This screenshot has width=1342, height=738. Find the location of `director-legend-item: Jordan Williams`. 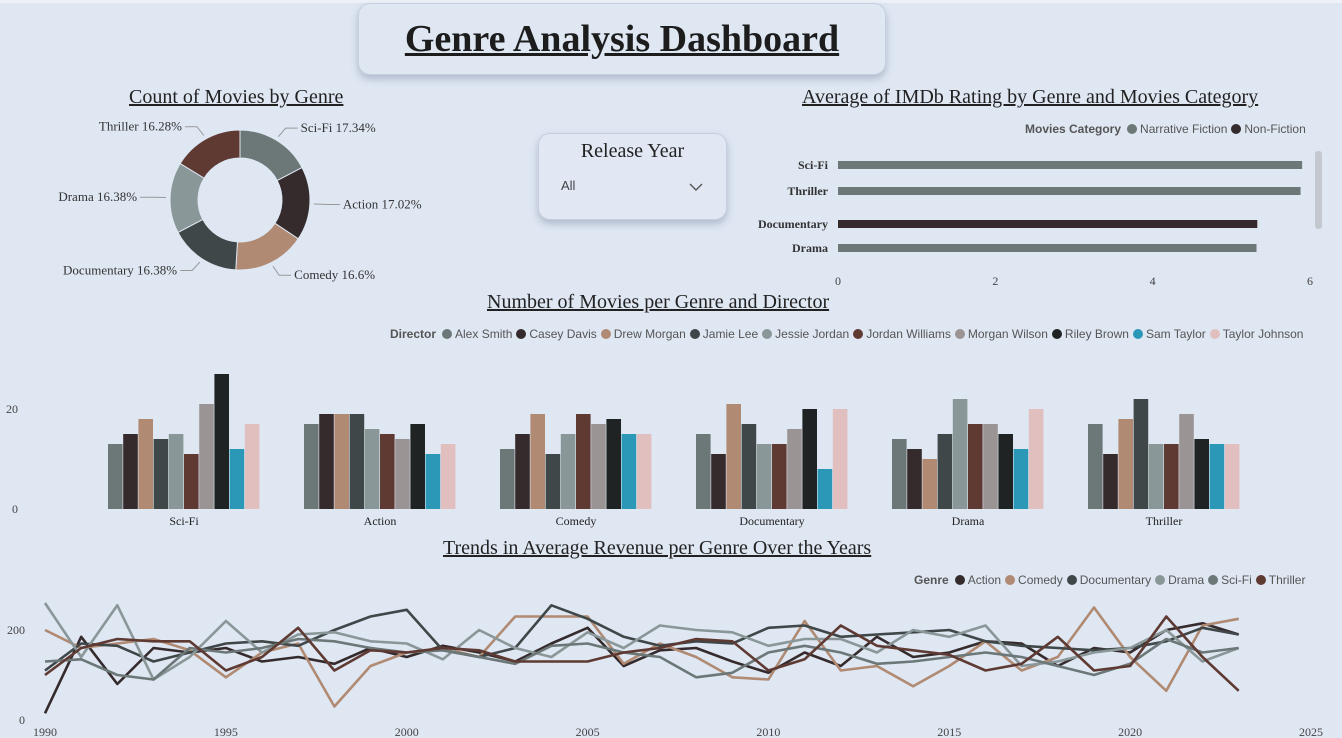

director-legend-item: Jordan Williams is located at coordinates (902, 334).